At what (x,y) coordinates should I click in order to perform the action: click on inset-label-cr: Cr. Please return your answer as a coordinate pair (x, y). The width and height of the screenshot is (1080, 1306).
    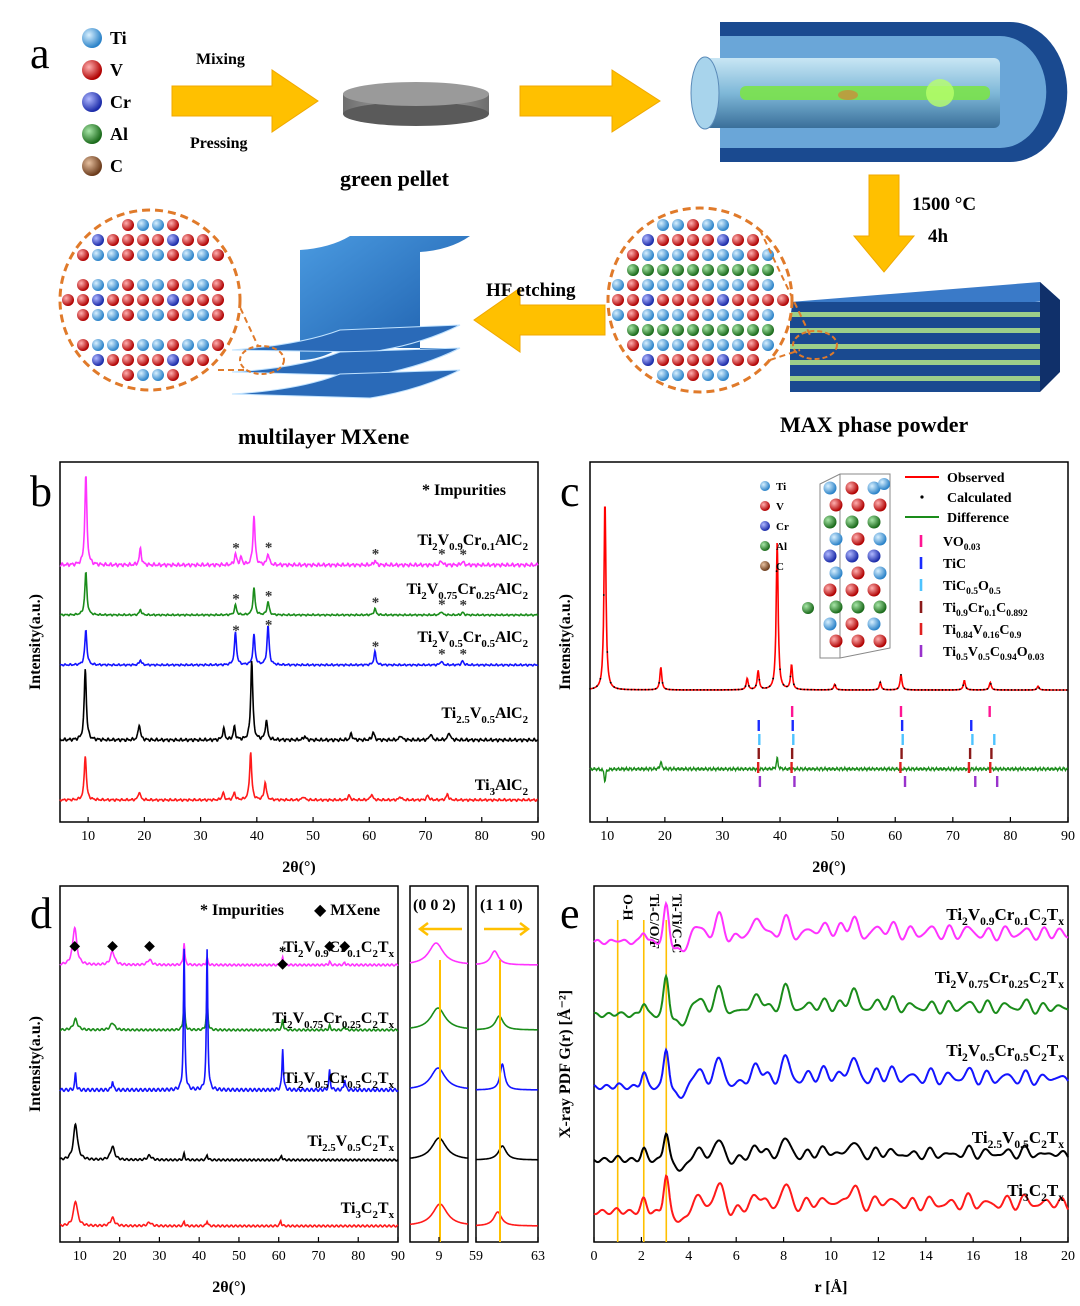
    Looking at the image, I should click on (782, 527).